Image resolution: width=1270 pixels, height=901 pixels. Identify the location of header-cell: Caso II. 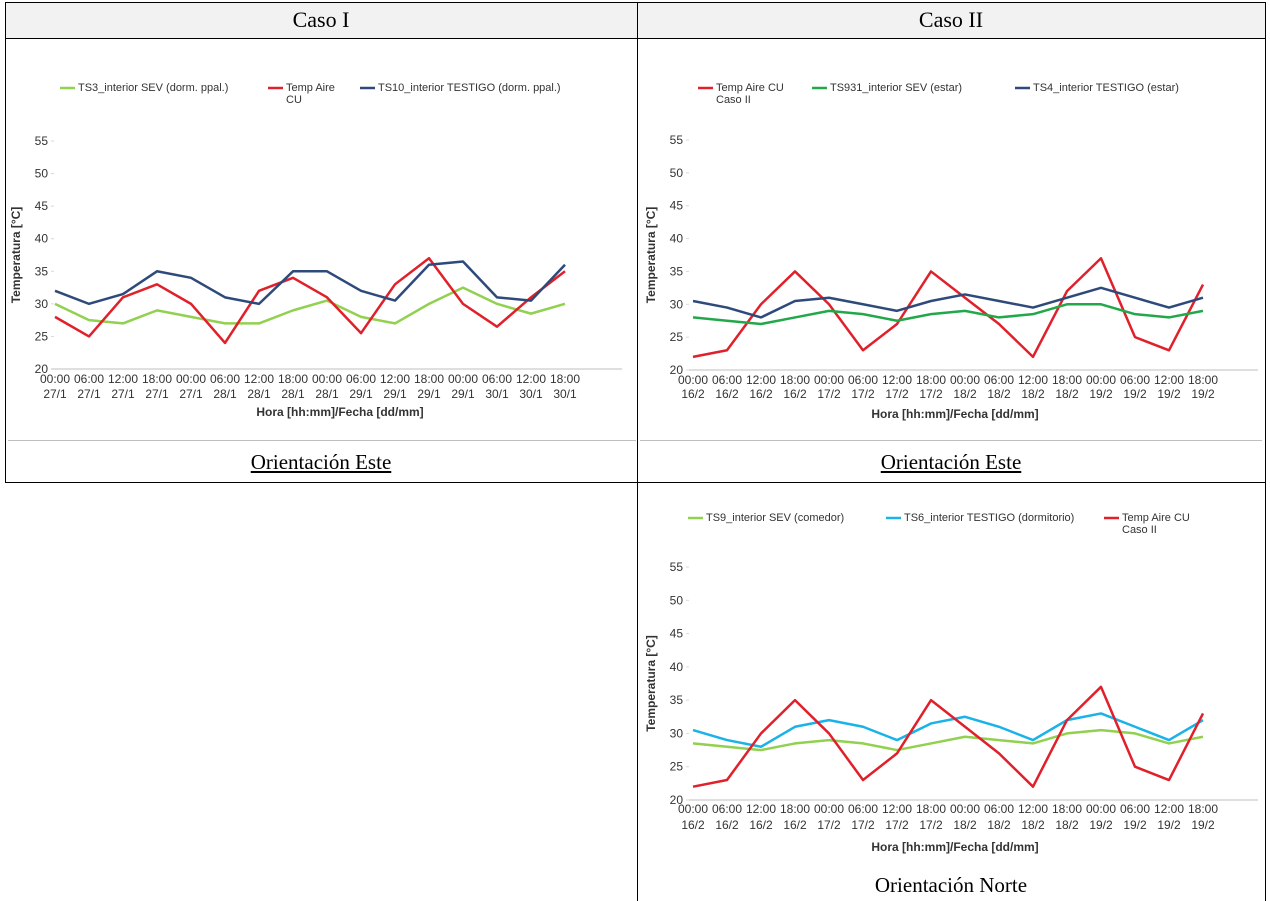
(951, 19).